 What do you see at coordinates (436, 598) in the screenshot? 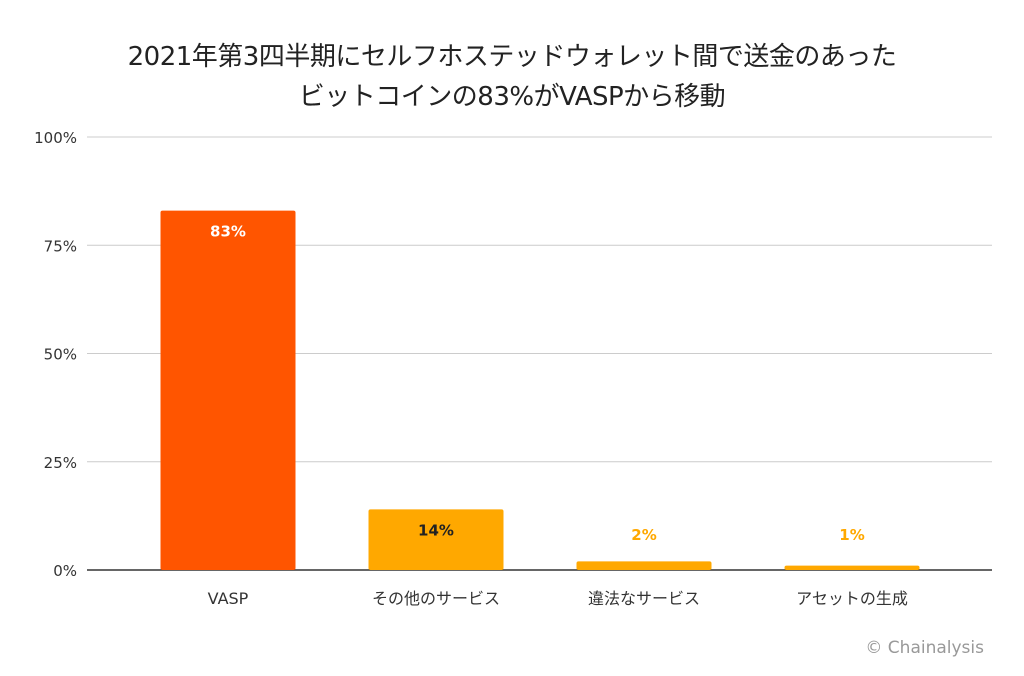
I see `x-tick-label: その他のサービス` at bounding box center [436, 598].